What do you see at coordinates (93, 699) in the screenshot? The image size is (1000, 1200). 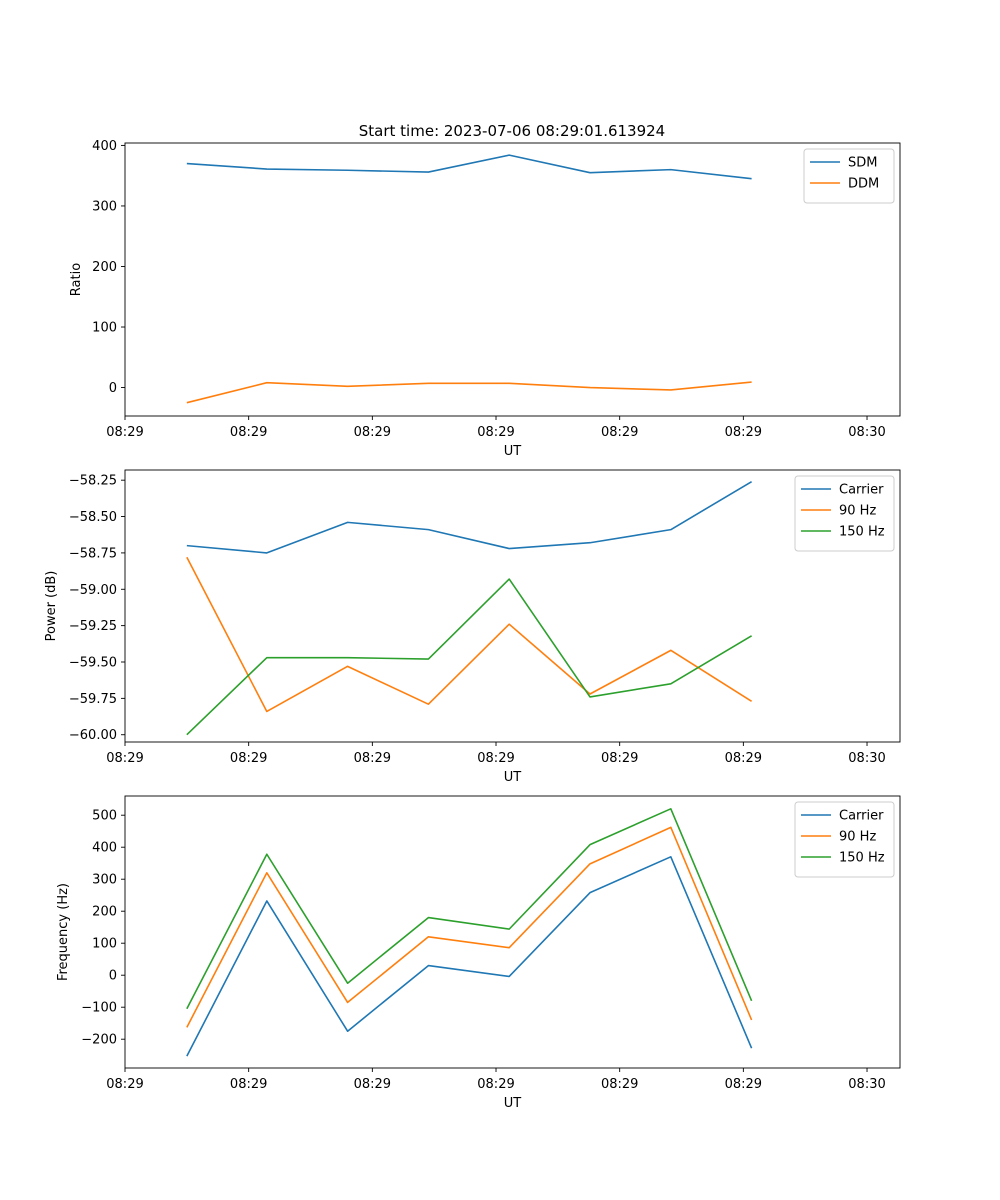 I see `y-tick-label: −59.75` at bounding box center [93, 699].